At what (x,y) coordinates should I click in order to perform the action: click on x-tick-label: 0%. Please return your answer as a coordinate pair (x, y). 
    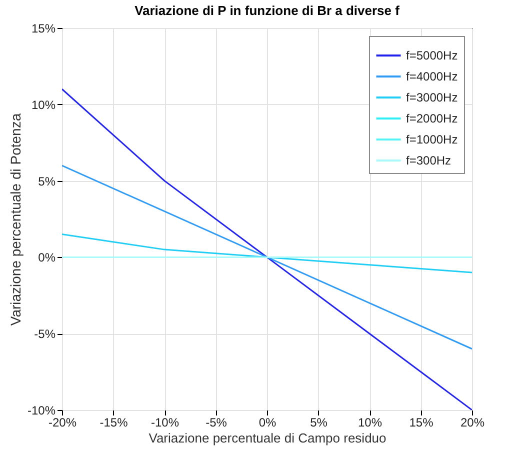
    Looking at the image, I should click on (267, 423).